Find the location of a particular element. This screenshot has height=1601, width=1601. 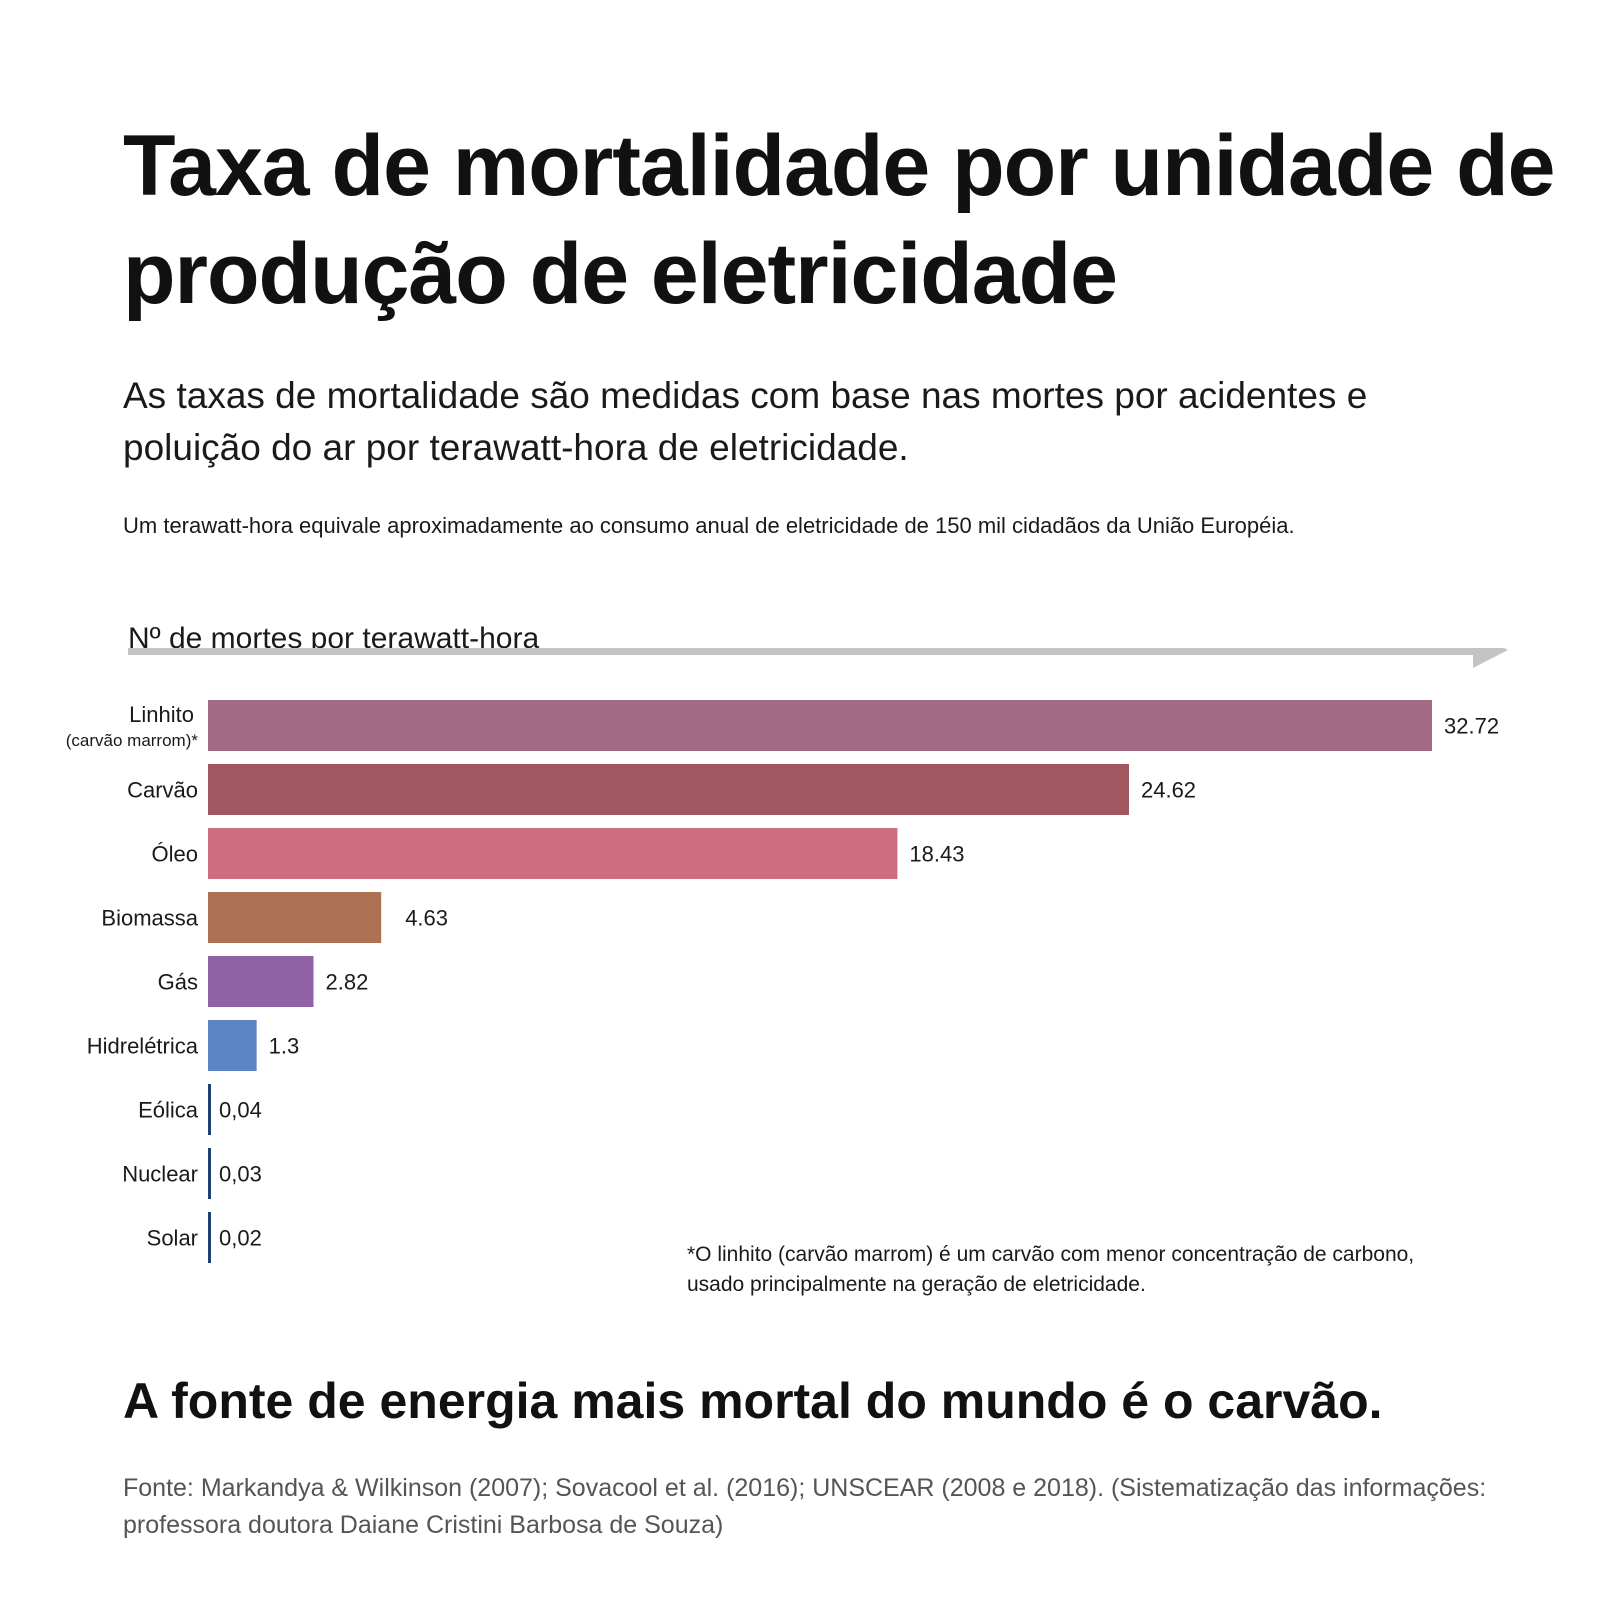

category-label: Gás is located at coordinates (178, 982).